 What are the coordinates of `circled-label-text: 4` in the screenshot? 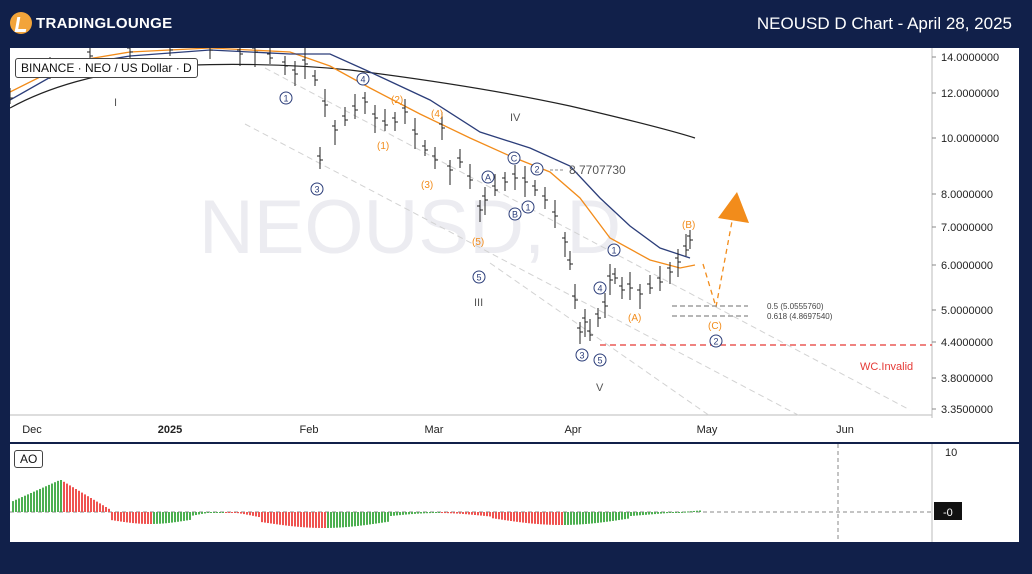 It's located at (362, 80).